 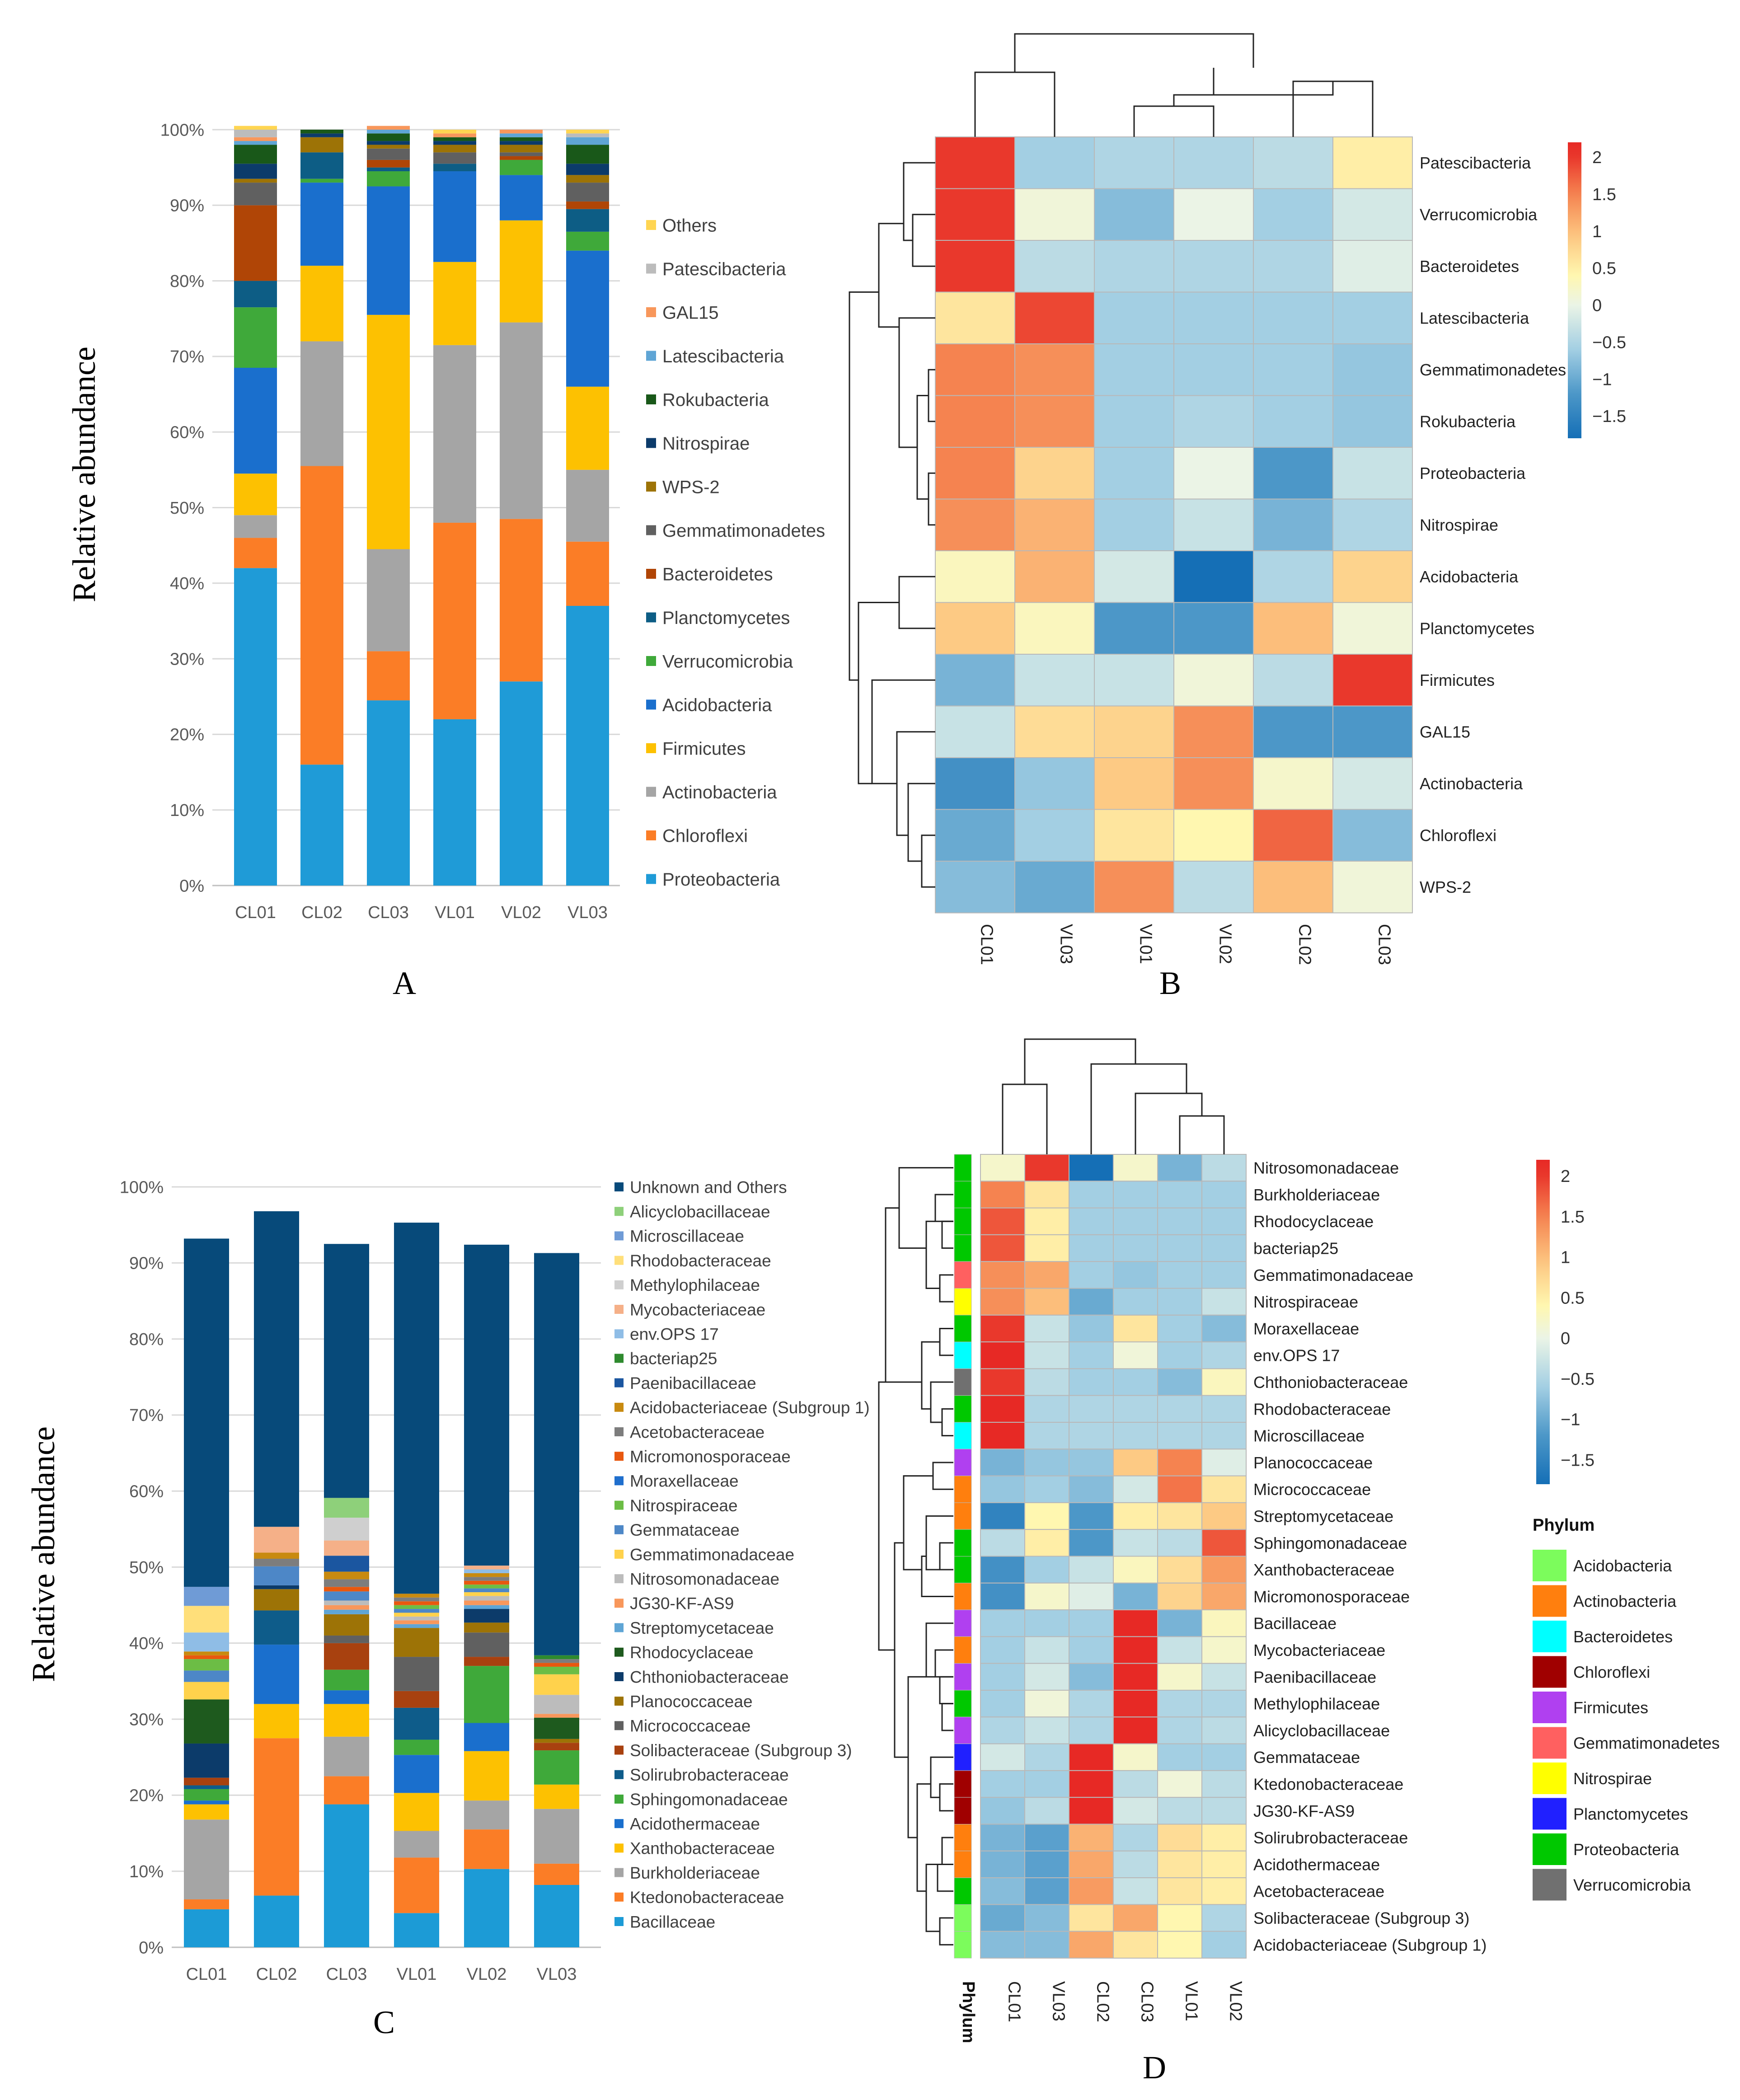 What do you see at coordinates (1322, 1409) in the screenshot?
I see `heat-row-label: Rhodobacteraceae` at bounding box center [1322, 1409].